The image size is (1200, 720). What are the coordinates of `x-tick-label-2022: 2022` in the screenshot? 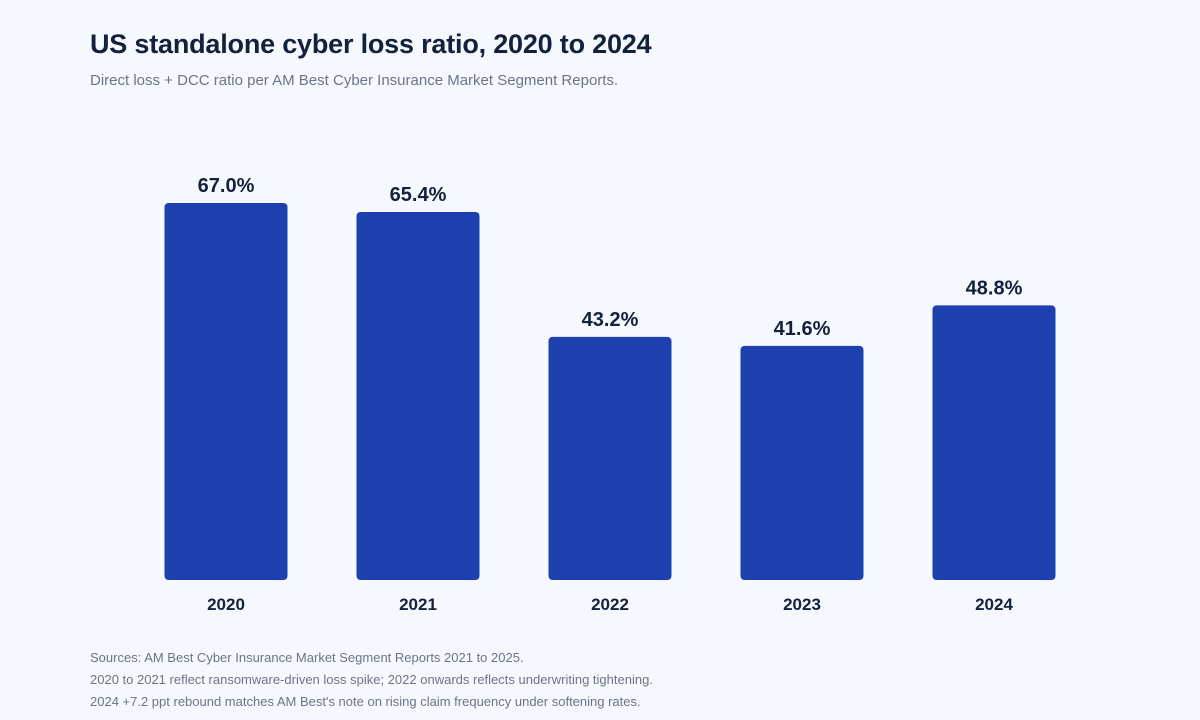 It's located at (610, 604).